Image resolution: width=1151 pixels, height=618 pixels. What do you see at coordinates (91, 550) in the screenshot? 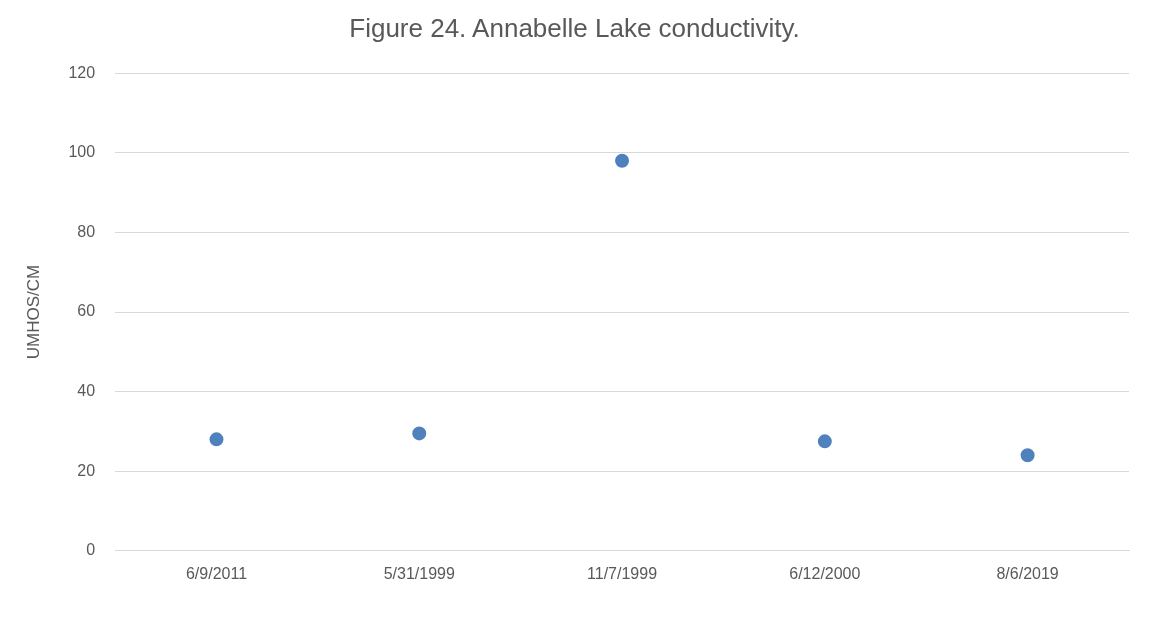
I see `y-tick-label: 0` at bounding box center [91, 550].